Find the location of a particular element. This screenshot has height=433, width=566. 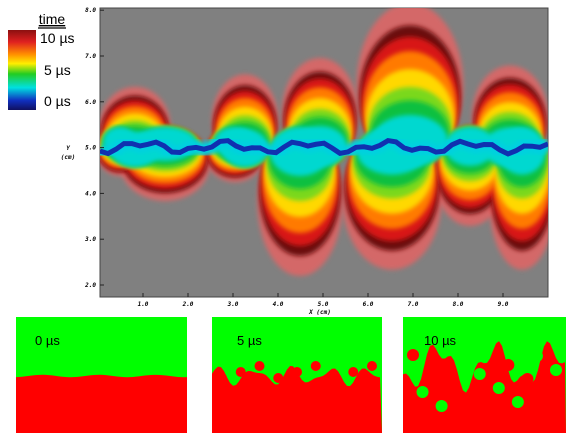

colorbar-title: time is located at coordinates (52, 19).